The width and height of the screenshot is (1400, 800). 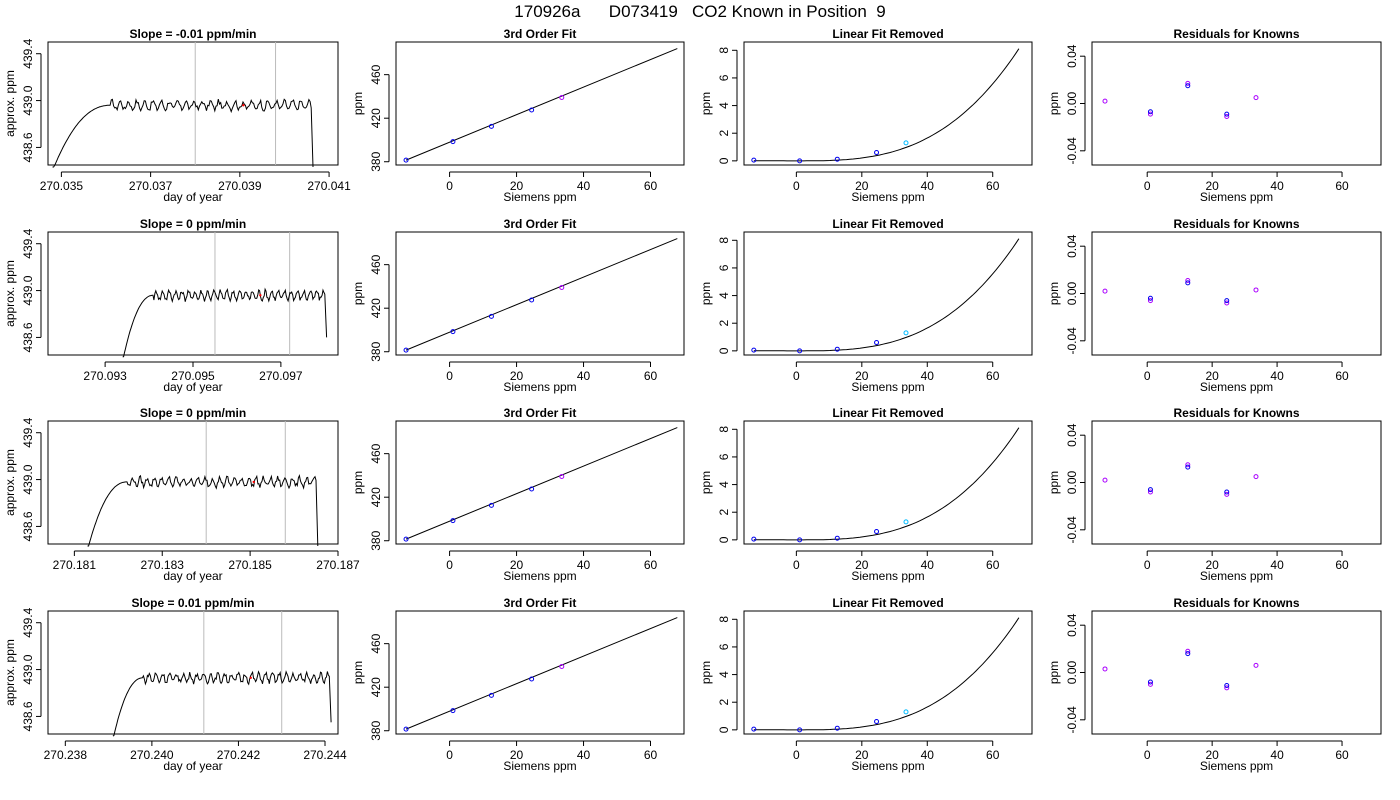 I want to click on row2-time-xaxis-tick-label: 270.095, so click(x=193, y=376).